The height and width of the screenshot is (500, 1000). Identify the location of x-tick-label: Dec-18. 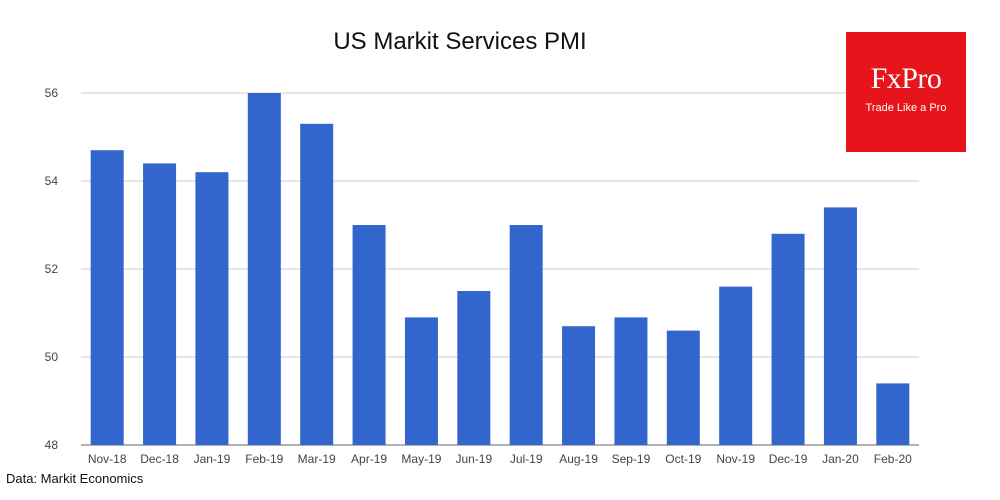
(159, 459).